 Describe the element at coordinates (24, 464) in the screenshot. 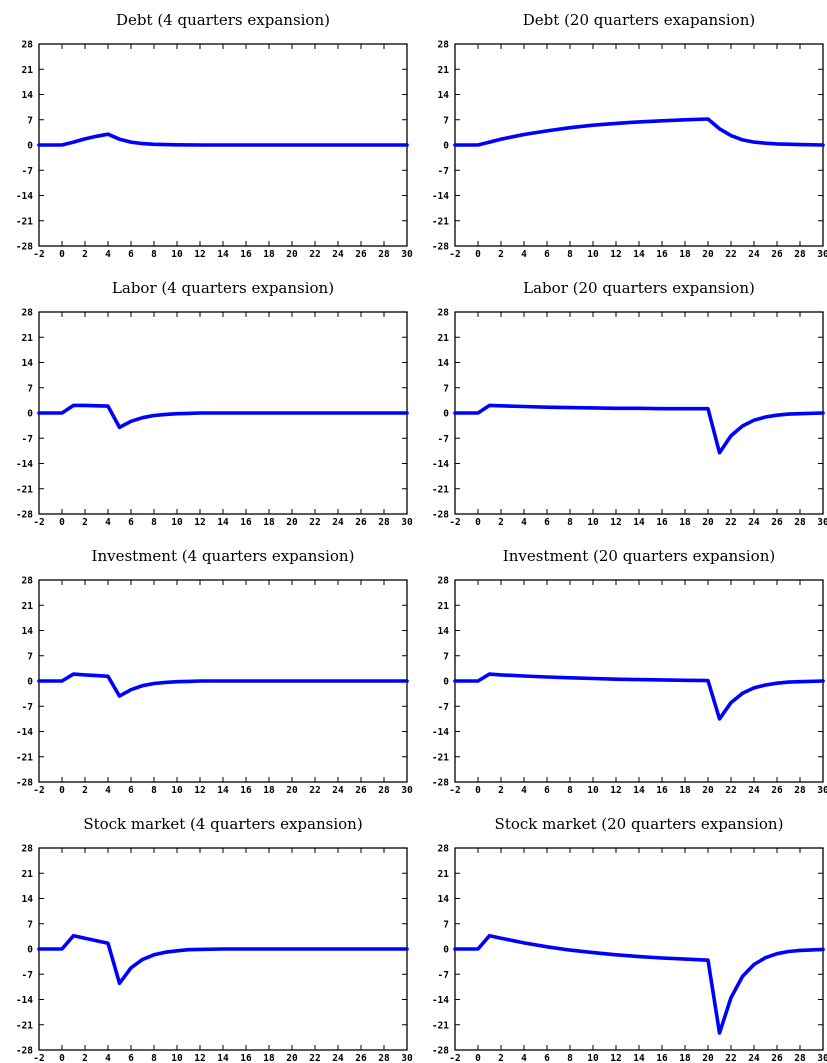

I see `y-tick-label: -14` at that location.